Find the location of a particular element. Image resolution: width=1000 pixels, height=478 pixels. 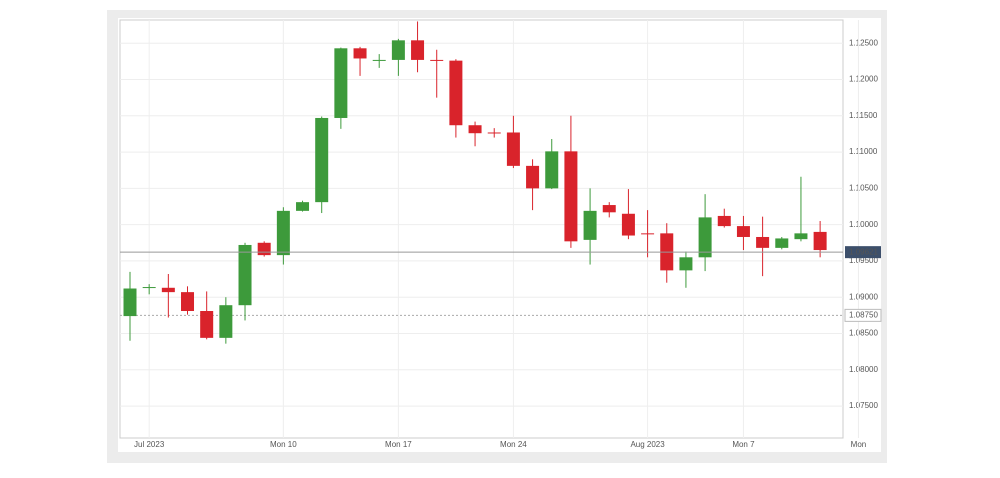

y-tick-label: 1.09500 is located at coordinates (863, 260).